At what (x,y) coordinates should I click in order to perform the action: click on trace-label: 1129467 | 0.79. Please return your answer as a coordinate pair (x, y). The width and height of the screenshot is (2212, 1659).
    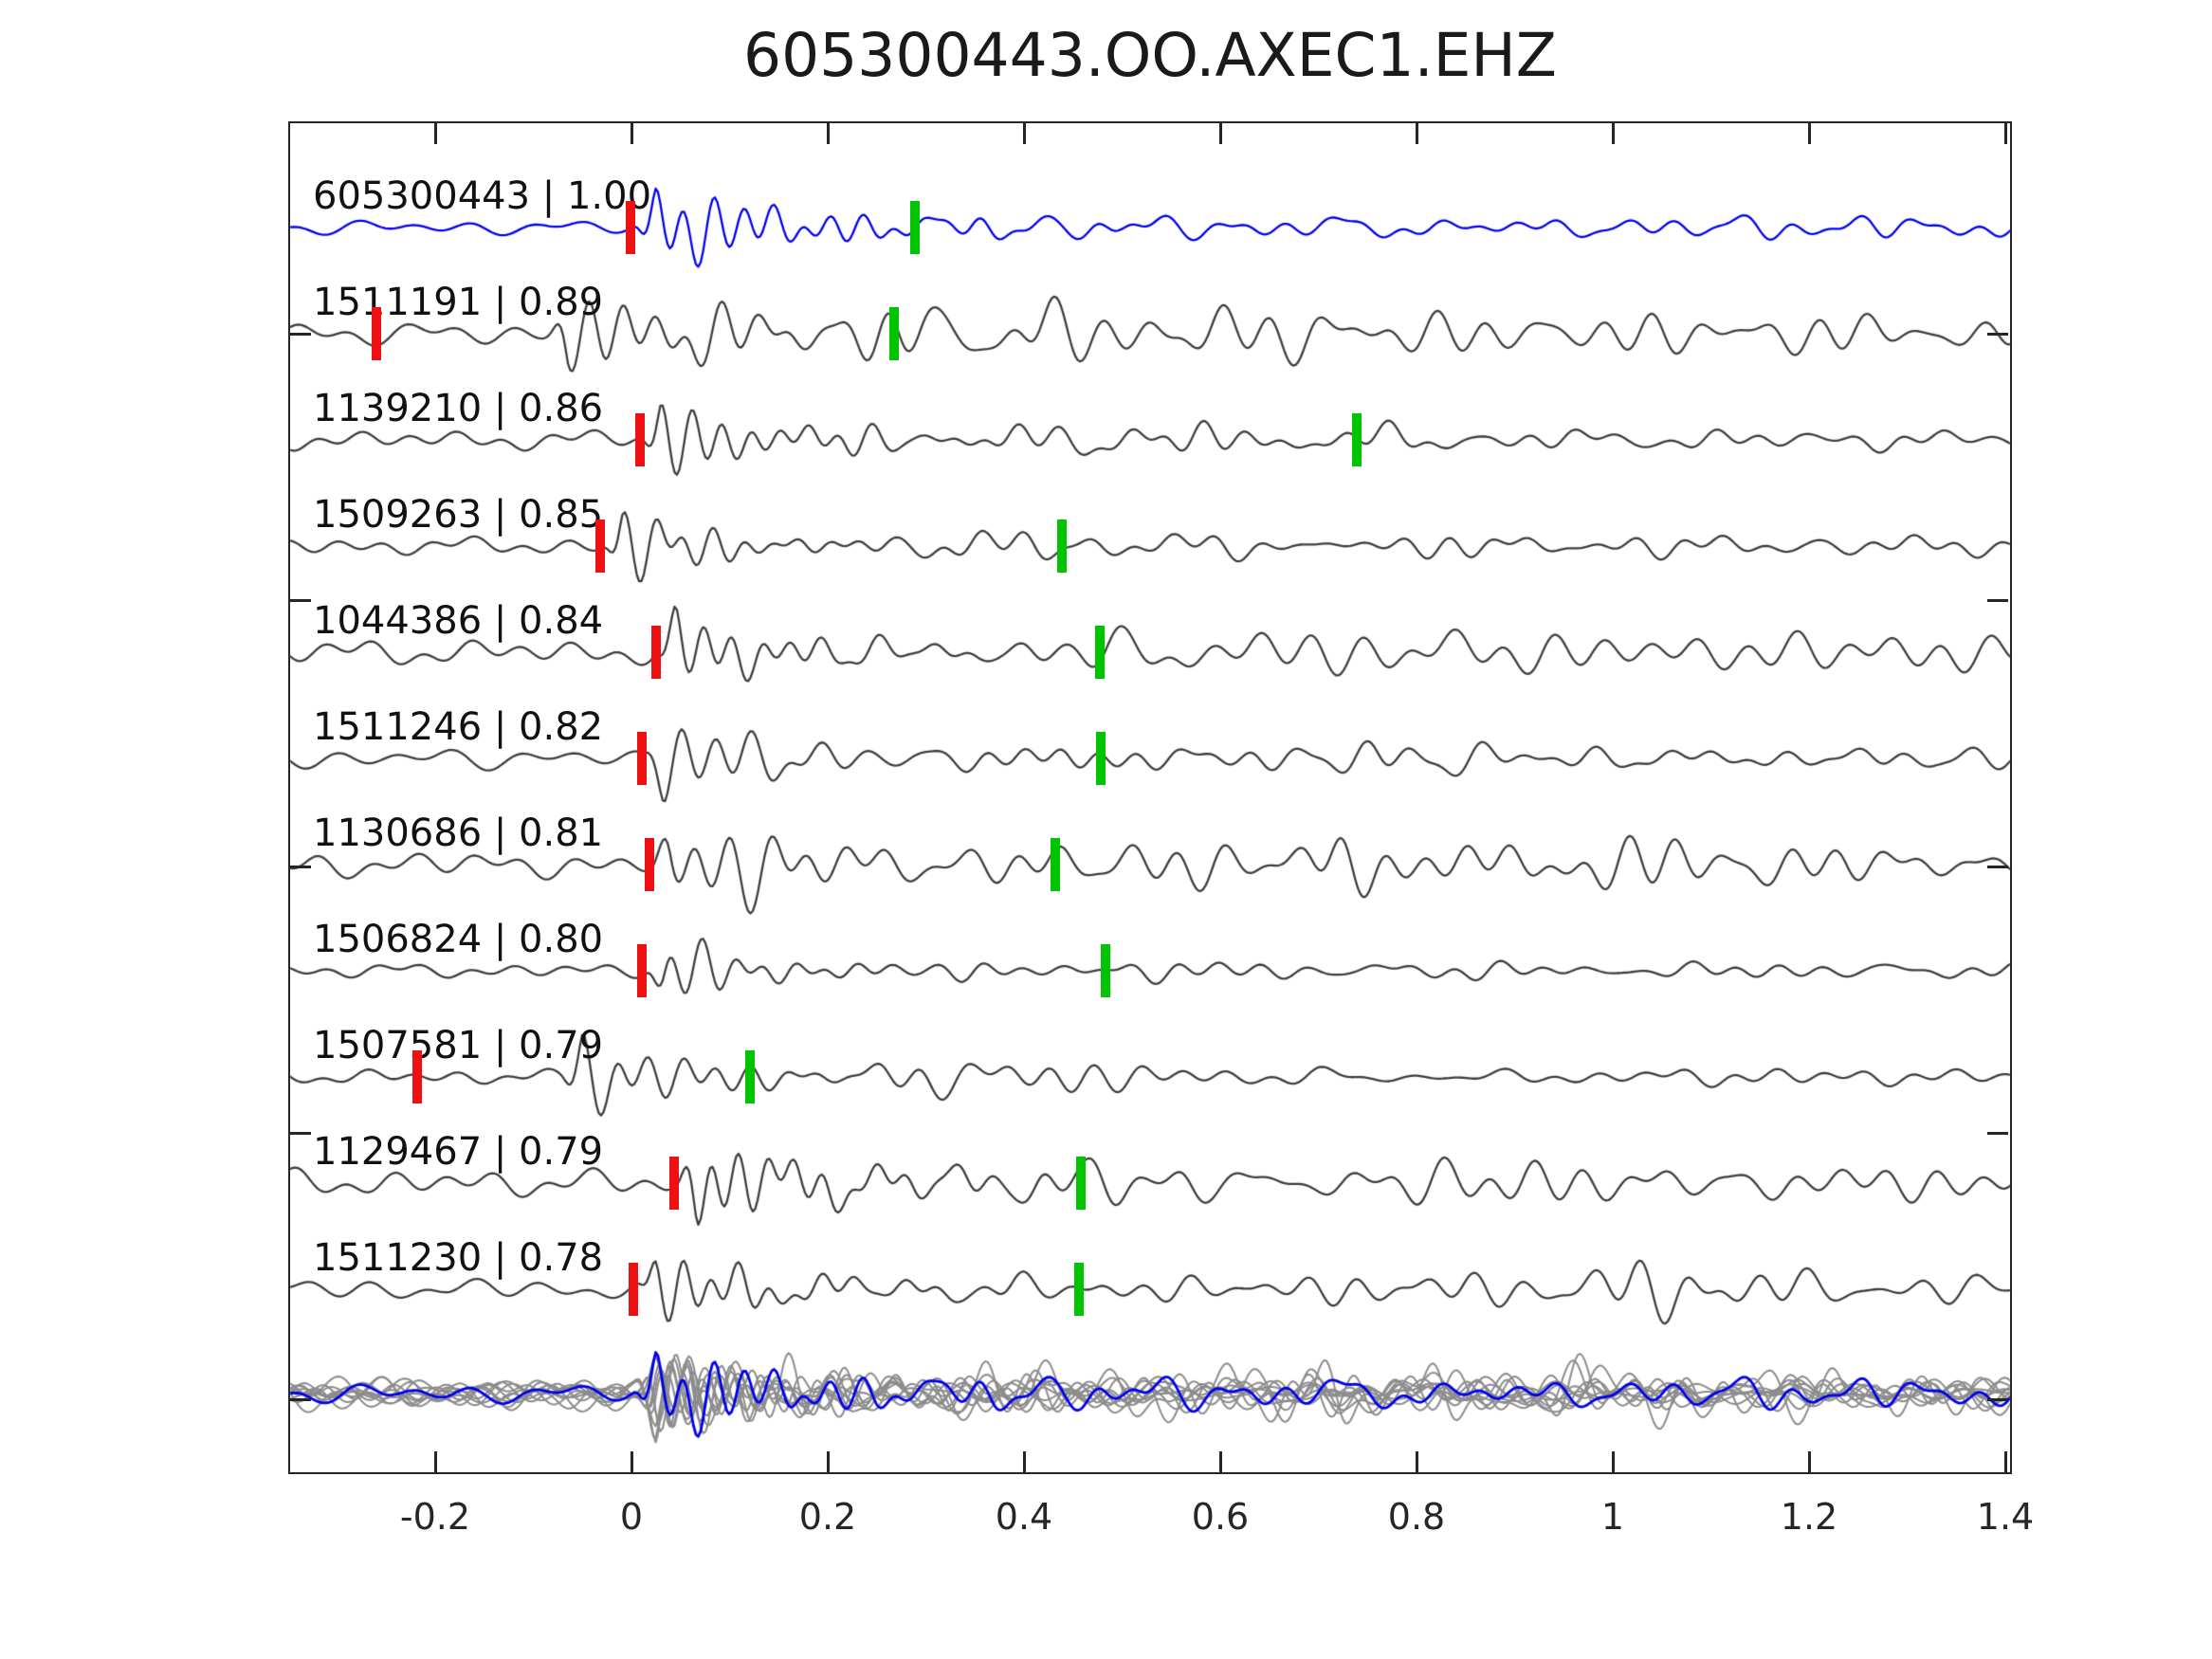
    Looking at the image, I should click on (458, 1152).